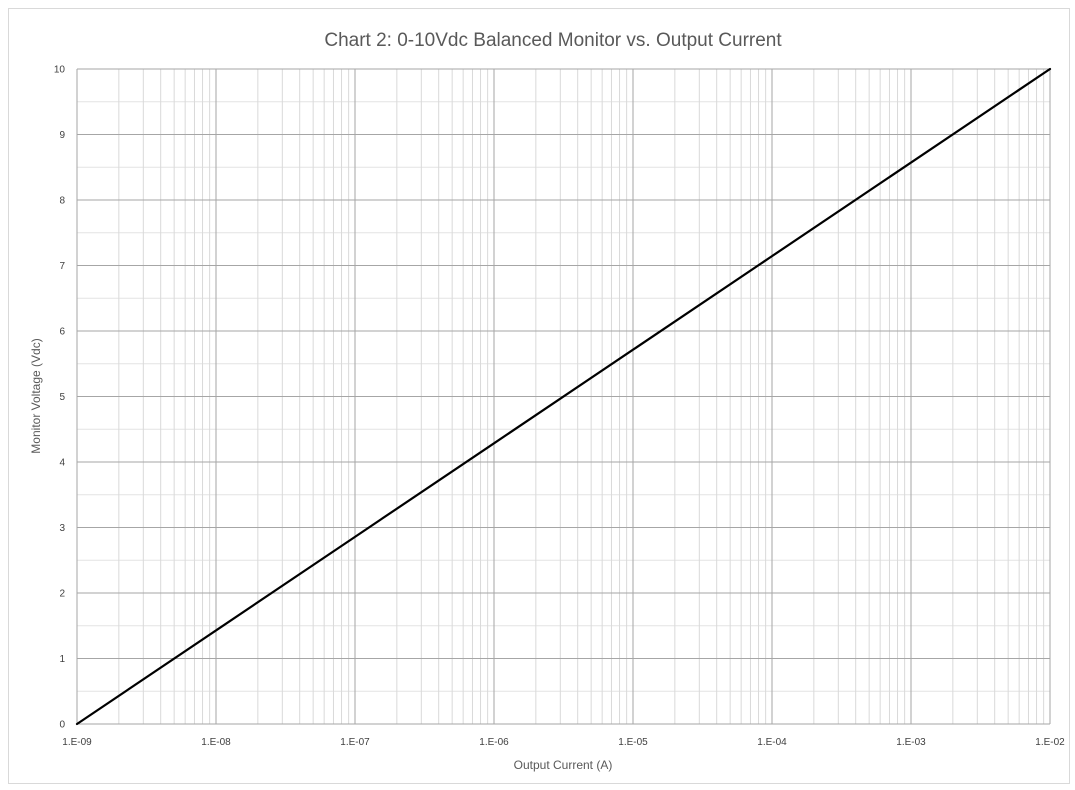 The image size is (1075, 790). I want to click on y-tick-label: 5, so click(62, 397).